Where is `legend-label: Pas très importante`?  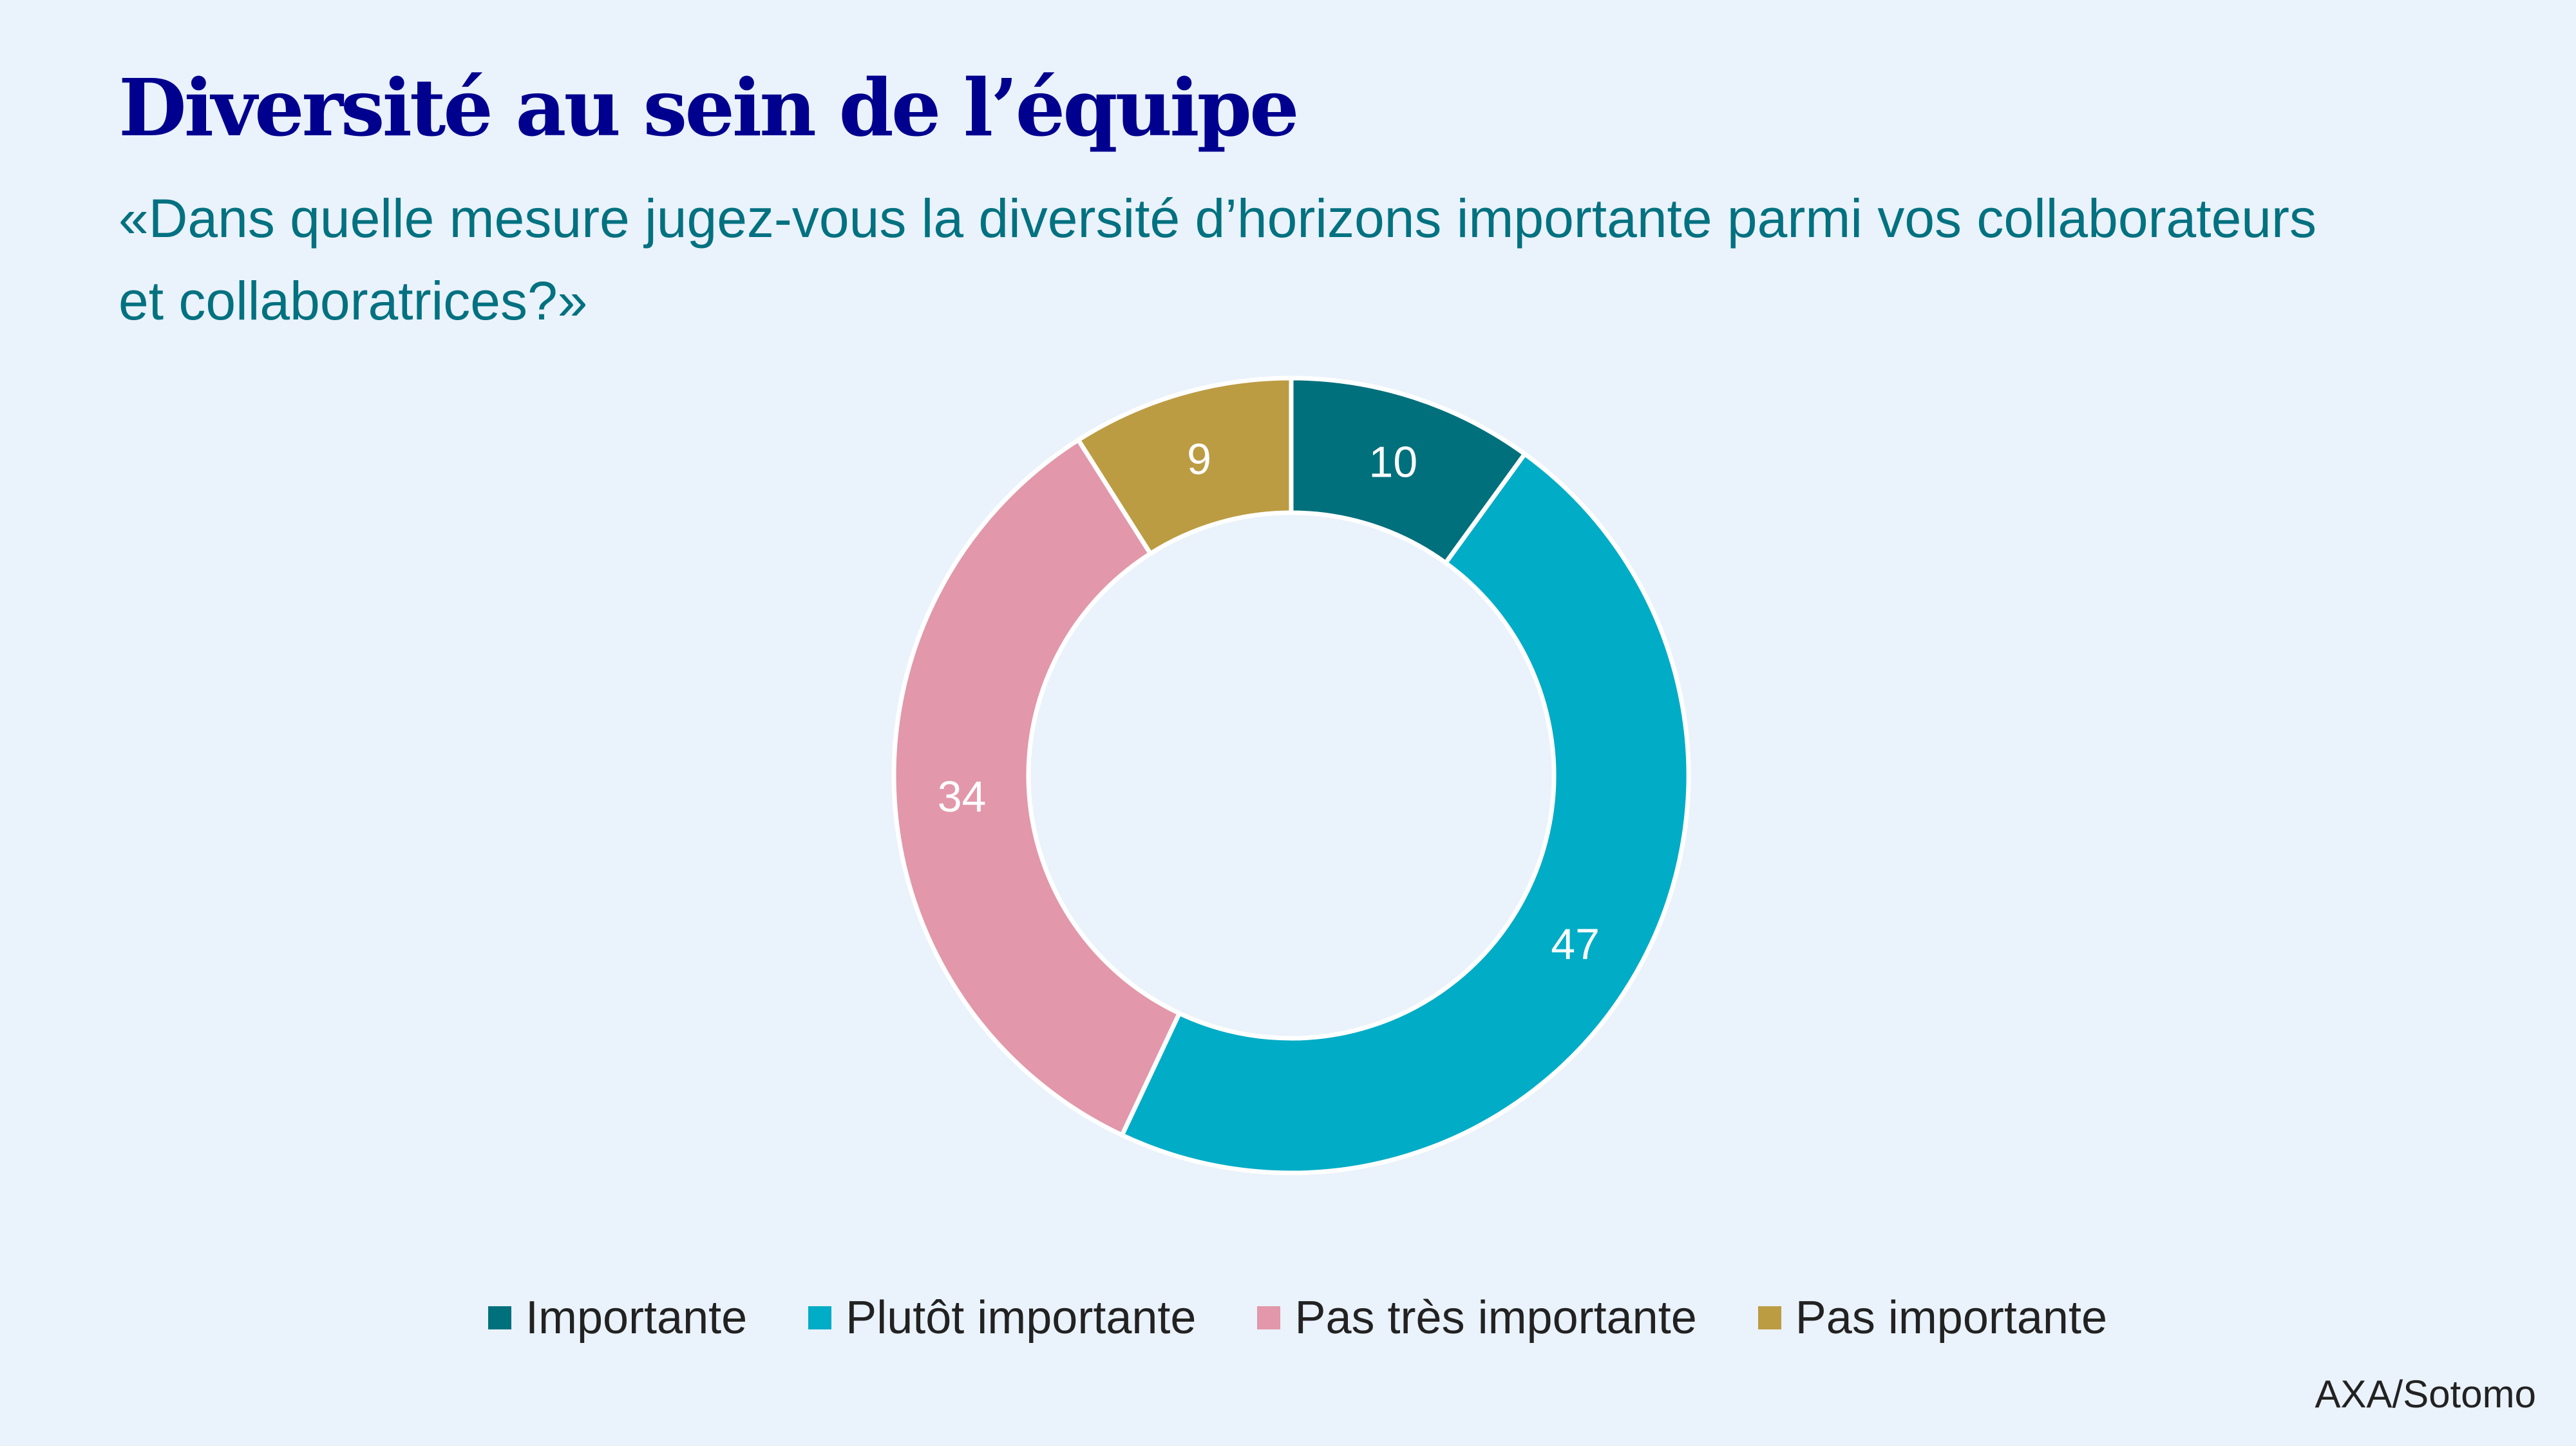
legend-label: Pas très importante is located at coordinates (1496, 1318).